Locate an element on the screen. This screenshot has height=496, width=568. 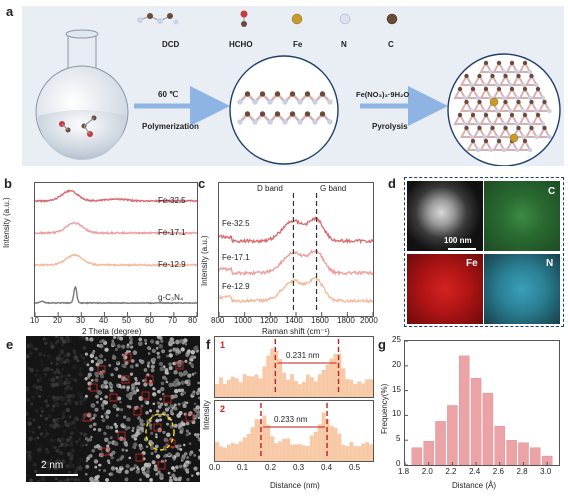
fe-map-image is located at coordinates (445, 289).